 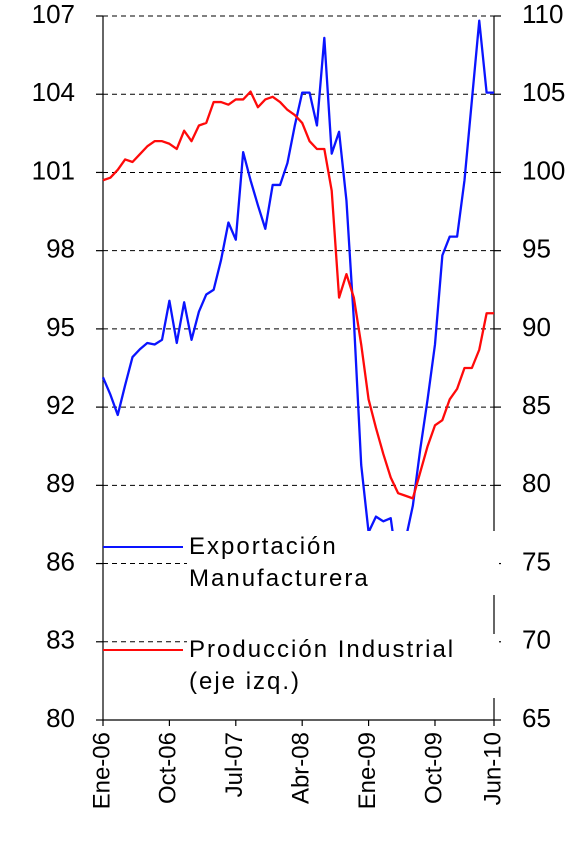 What do you see at coordinates (60, 718) in the screenshot?
I see `y-tick-label: 80` at bounding box center [60, 718].